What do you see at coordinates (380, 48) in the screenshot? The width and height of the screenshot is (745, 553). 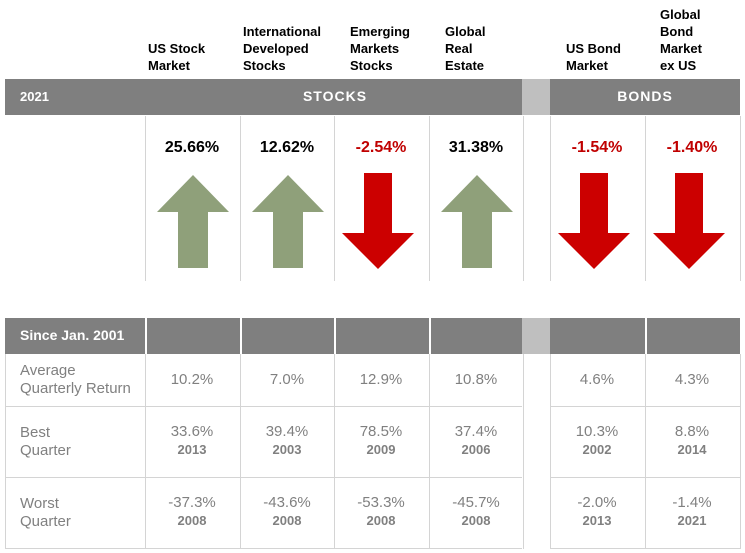 I see `column-header: Emerging Markets Stocks` at bounding box center [380, 48].